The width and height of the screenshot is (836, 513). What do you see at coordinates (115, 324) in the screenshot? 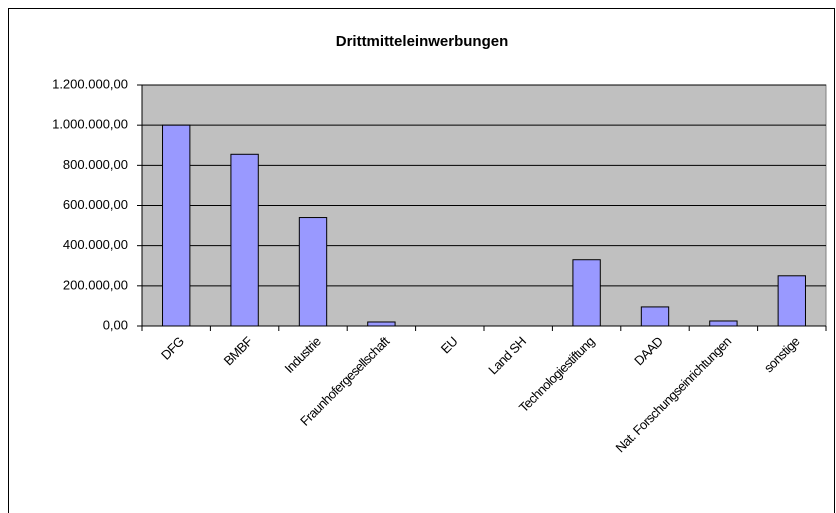
I see `y-tick-label: 0,00` at bounding box center [115, 324].